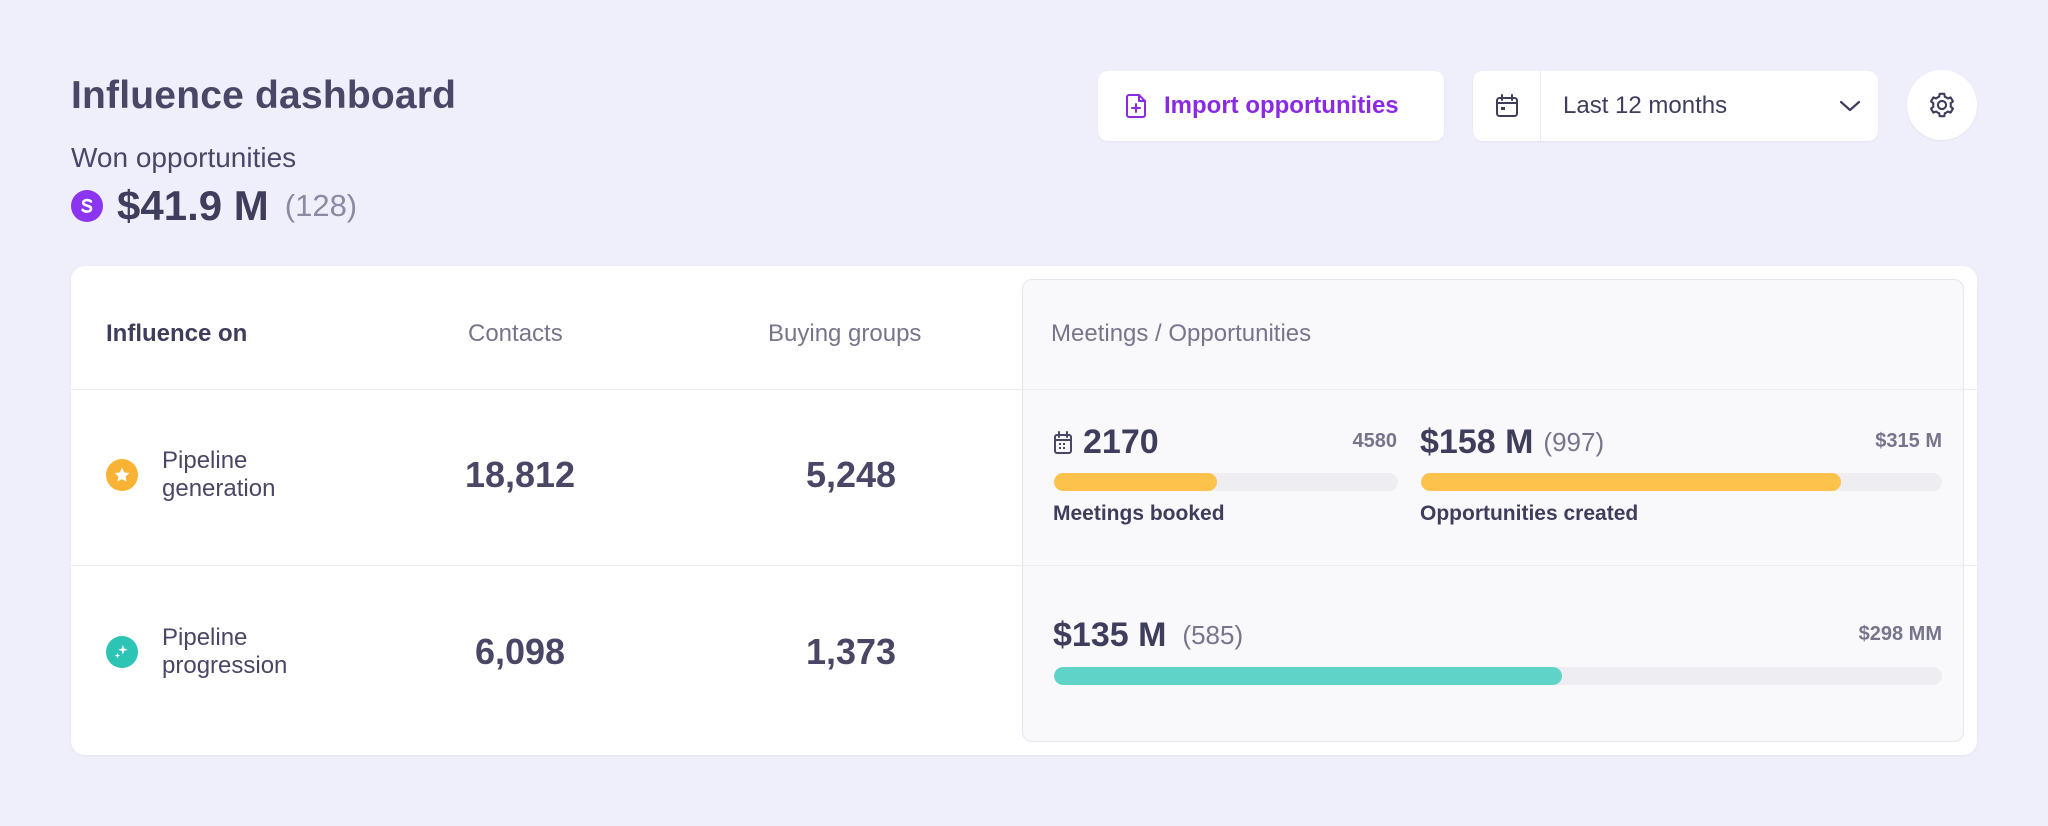  Describe the element at coordinates (1139, 513) in the screenshot. I see `meetings-booked-label: Meetings booked` at that location.